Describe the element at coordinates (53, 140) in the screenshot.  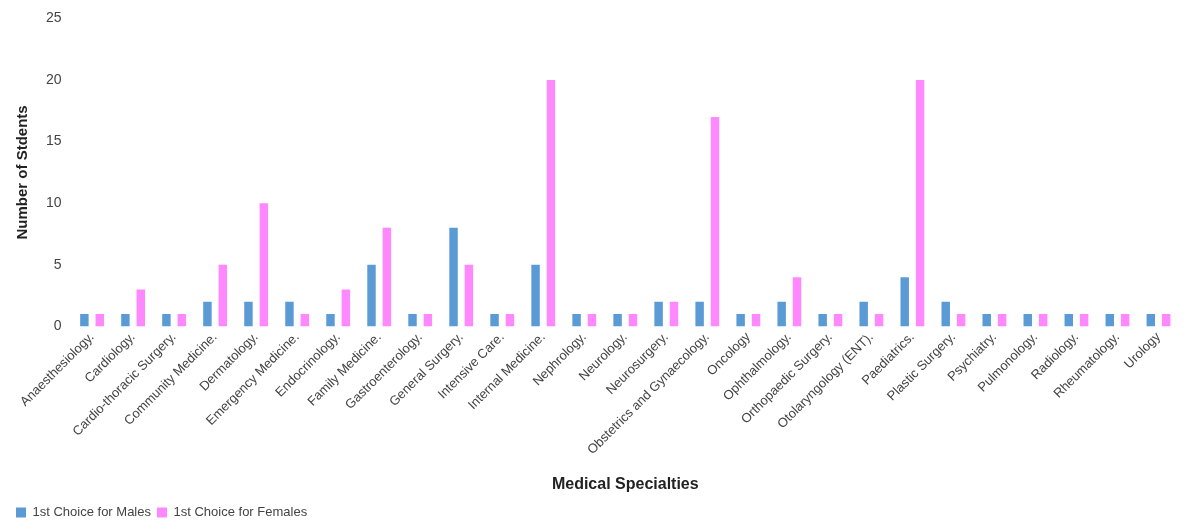
I see `y-tick-label: 15` at that location.